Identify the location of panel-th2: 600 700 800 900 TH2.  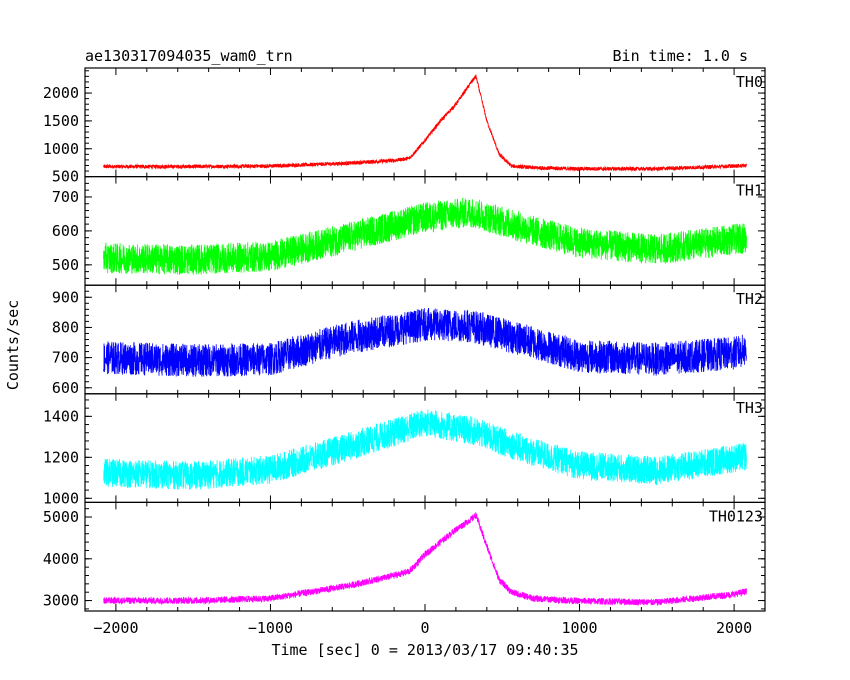
(409, 340).